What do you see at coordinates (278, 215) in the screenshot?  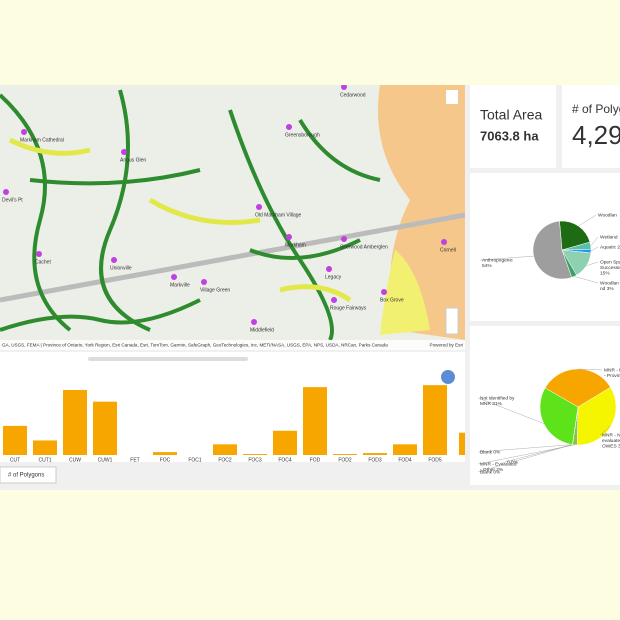 I see `place-label: Old Markham Village` at bounding box center [278, 215].